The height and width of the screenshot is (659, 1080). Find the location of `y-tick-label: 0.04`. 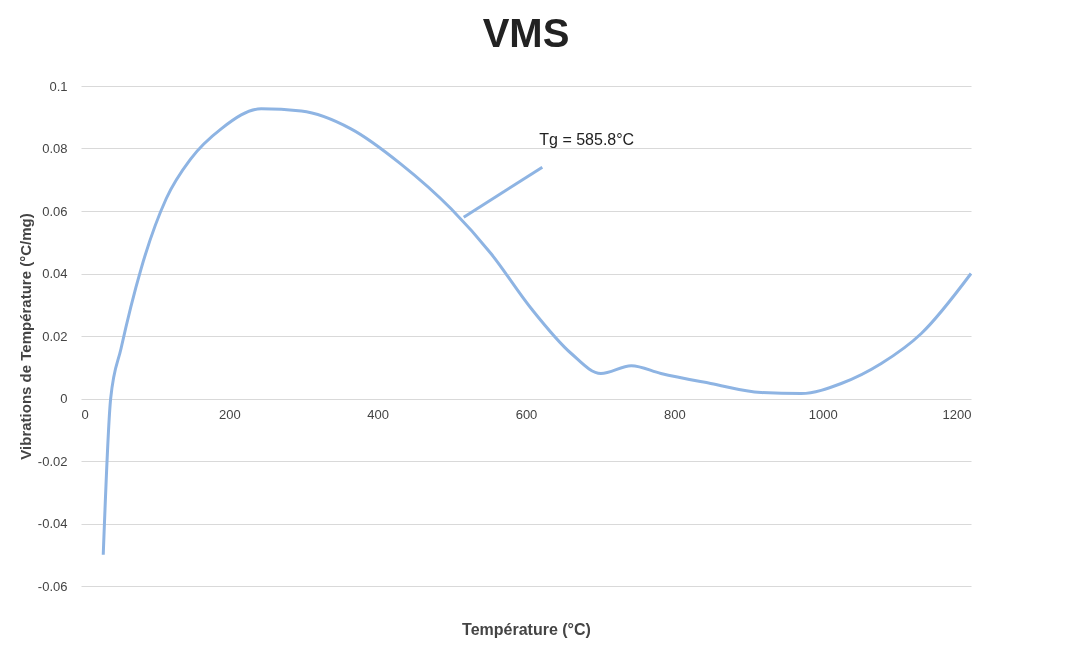

y-tick-label: 0.04 is located at coordinates (55, 273).